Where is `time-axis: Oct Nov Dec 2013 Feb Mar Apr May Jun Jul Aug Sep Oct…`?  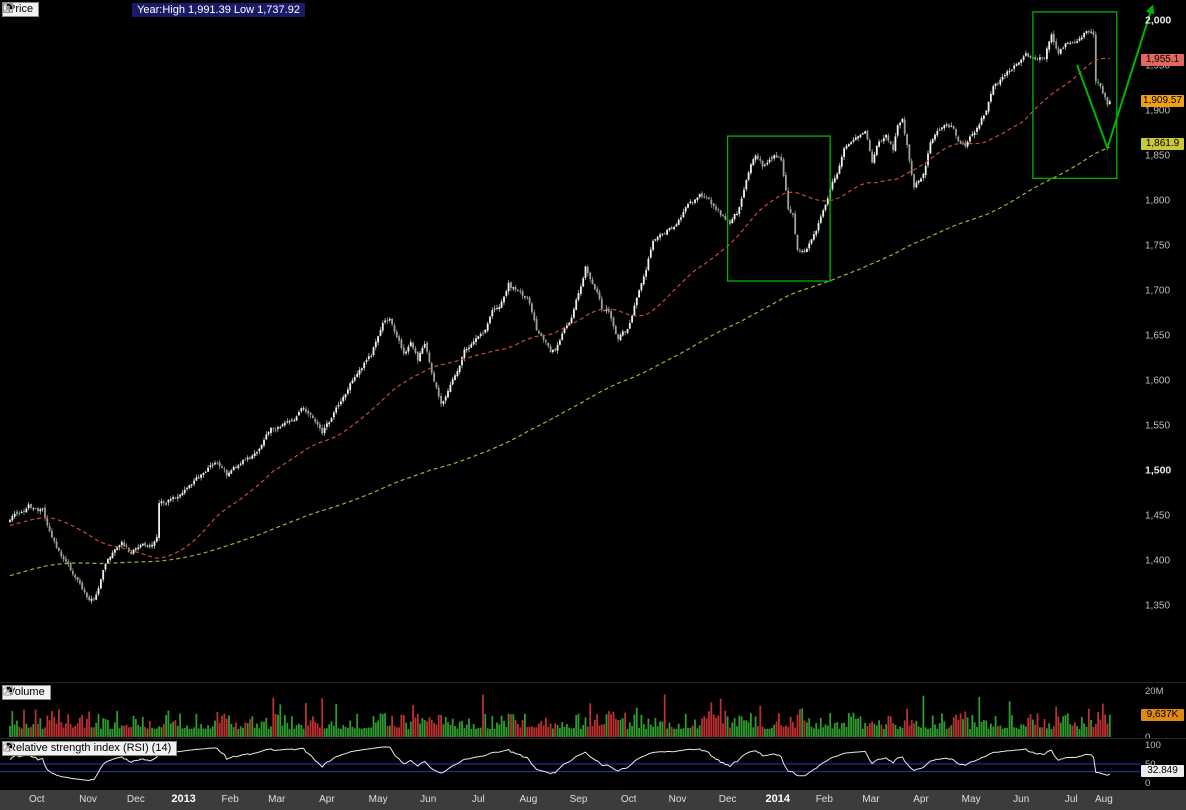 time-axis: Oct Nov Dec 2013 Feb Mar Apr May Jun Jul Aug Sep Oct… is located at coordinates (593, 800).